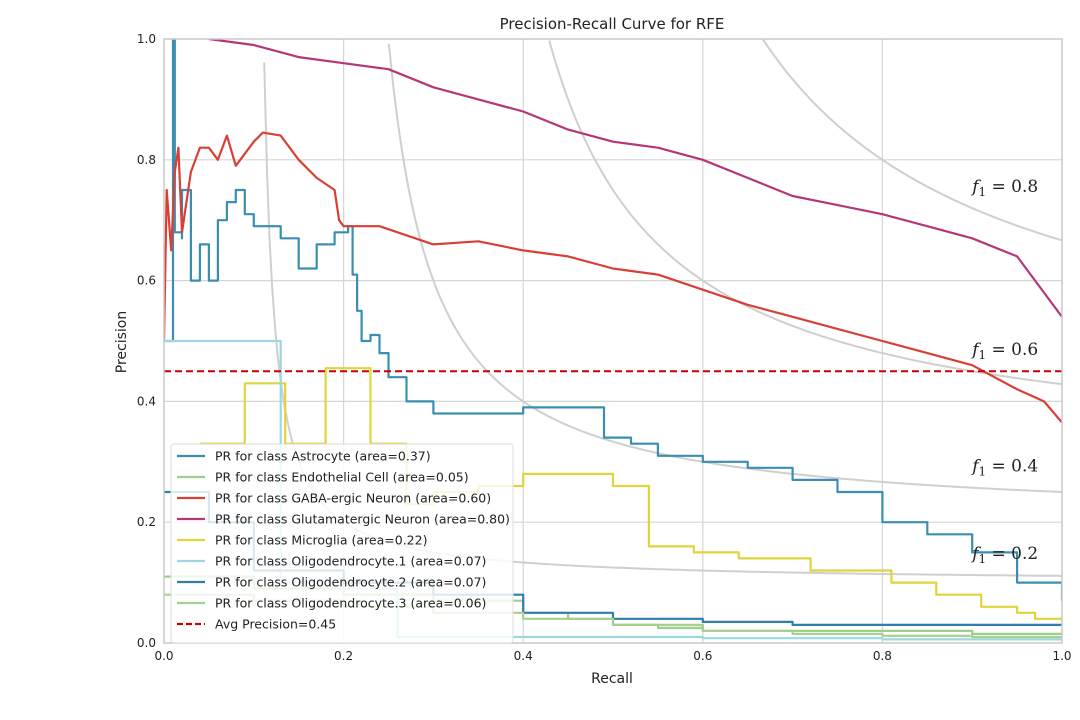 The width and height of the screenshot is (1080, 720). Describe the element at coordinates (612, 656) in the screenshot. I see `x-ticks: 0.0 0.2 0.4 0.6 0.8 1.0` at that location.